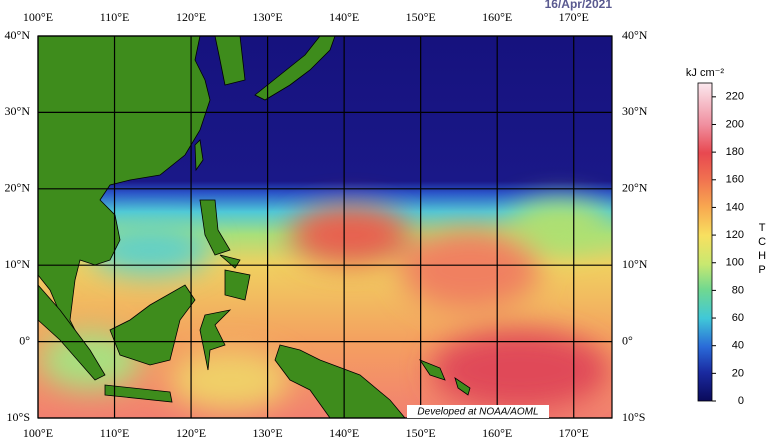  I want to click on lon-label-bottom: 150°E, so click(421, 433).